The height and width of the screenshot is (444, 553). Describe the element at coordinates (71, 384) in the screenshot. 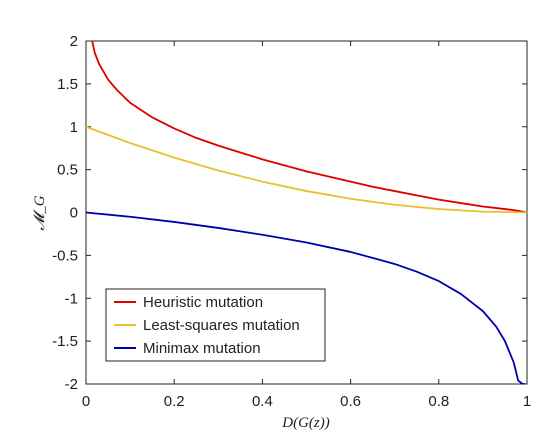

I see `y-tick-label: -2` at that location.